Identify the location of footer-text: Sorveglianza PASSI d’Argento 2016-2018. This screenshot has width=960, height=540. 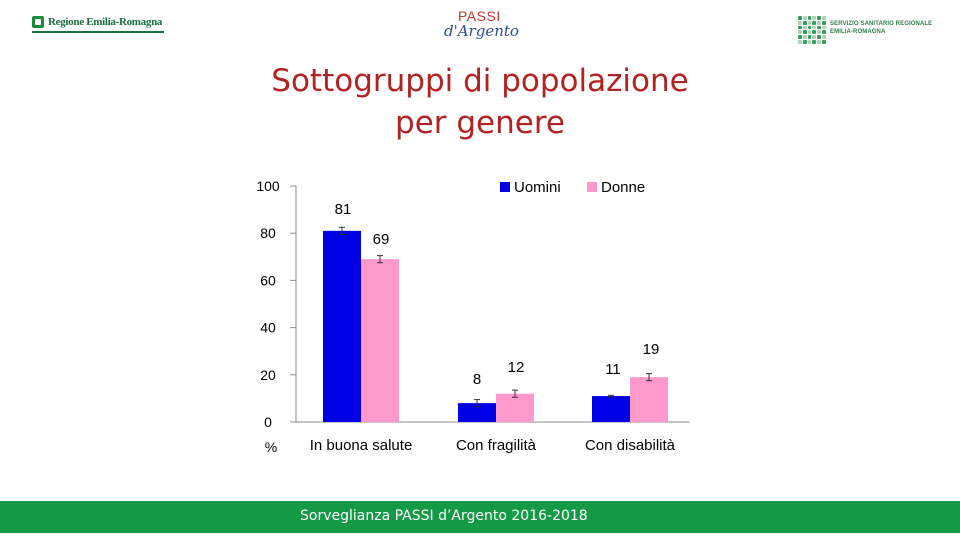
(444, 516).